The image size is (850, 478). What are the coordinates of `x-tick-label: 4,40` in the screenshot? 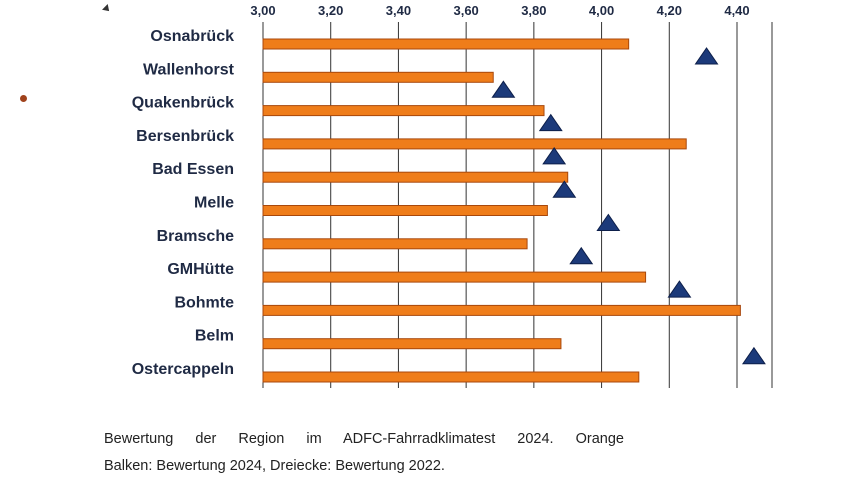 It's located at (736, 10).